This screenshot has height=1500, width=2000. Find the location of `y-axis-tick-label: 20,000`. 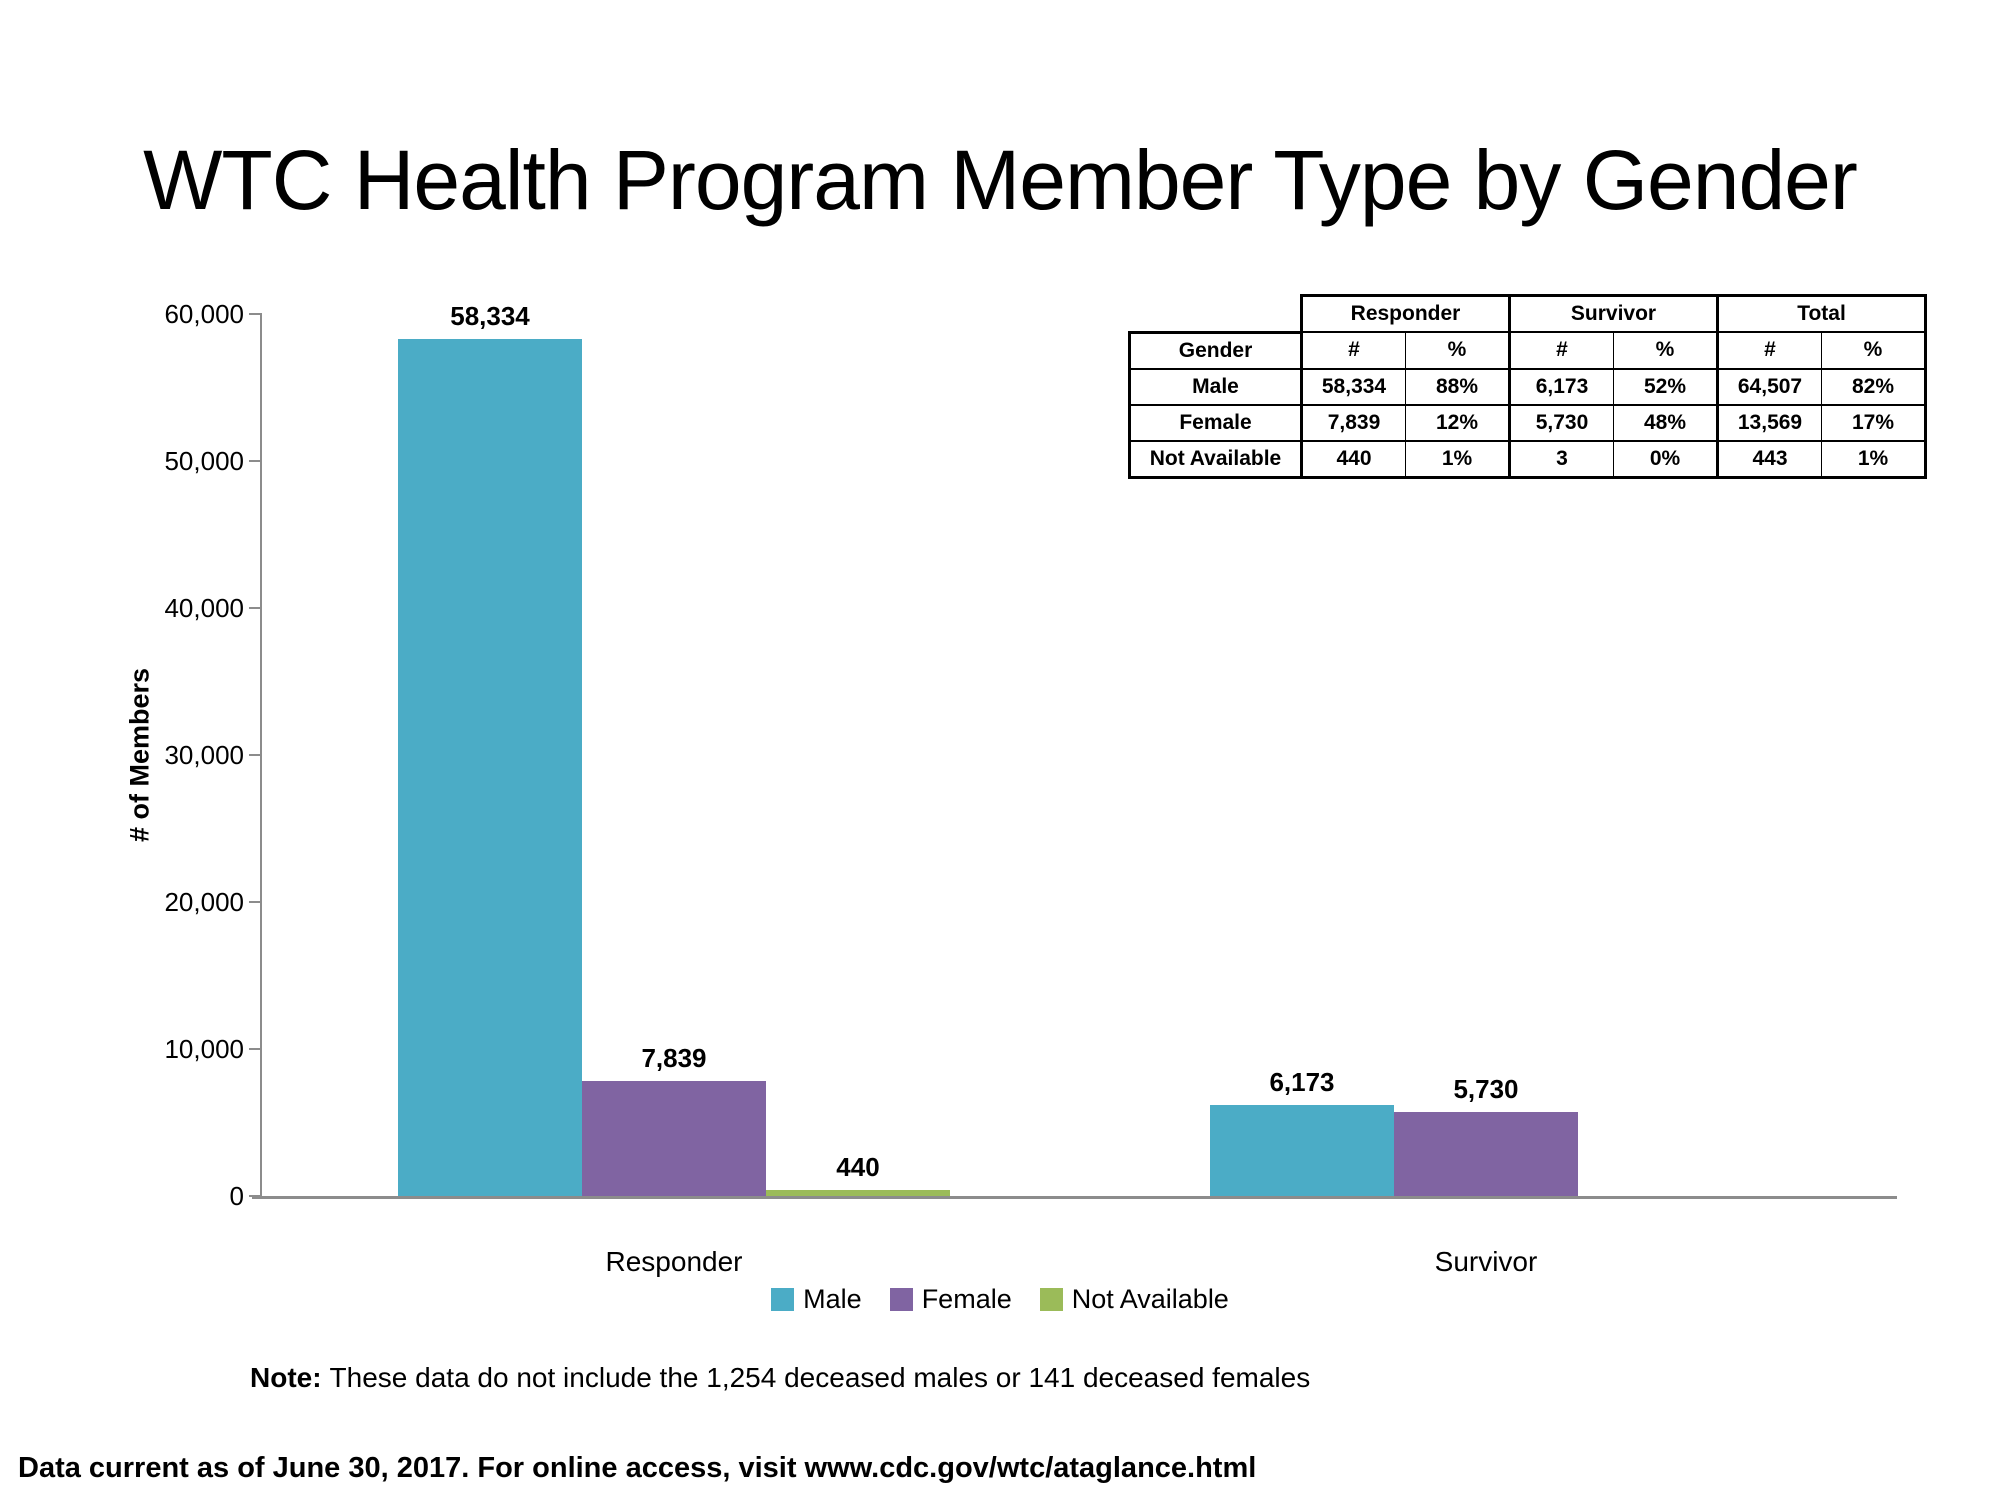

y-axis-tick-label: 20,000 is located at coordinates (204, 902).